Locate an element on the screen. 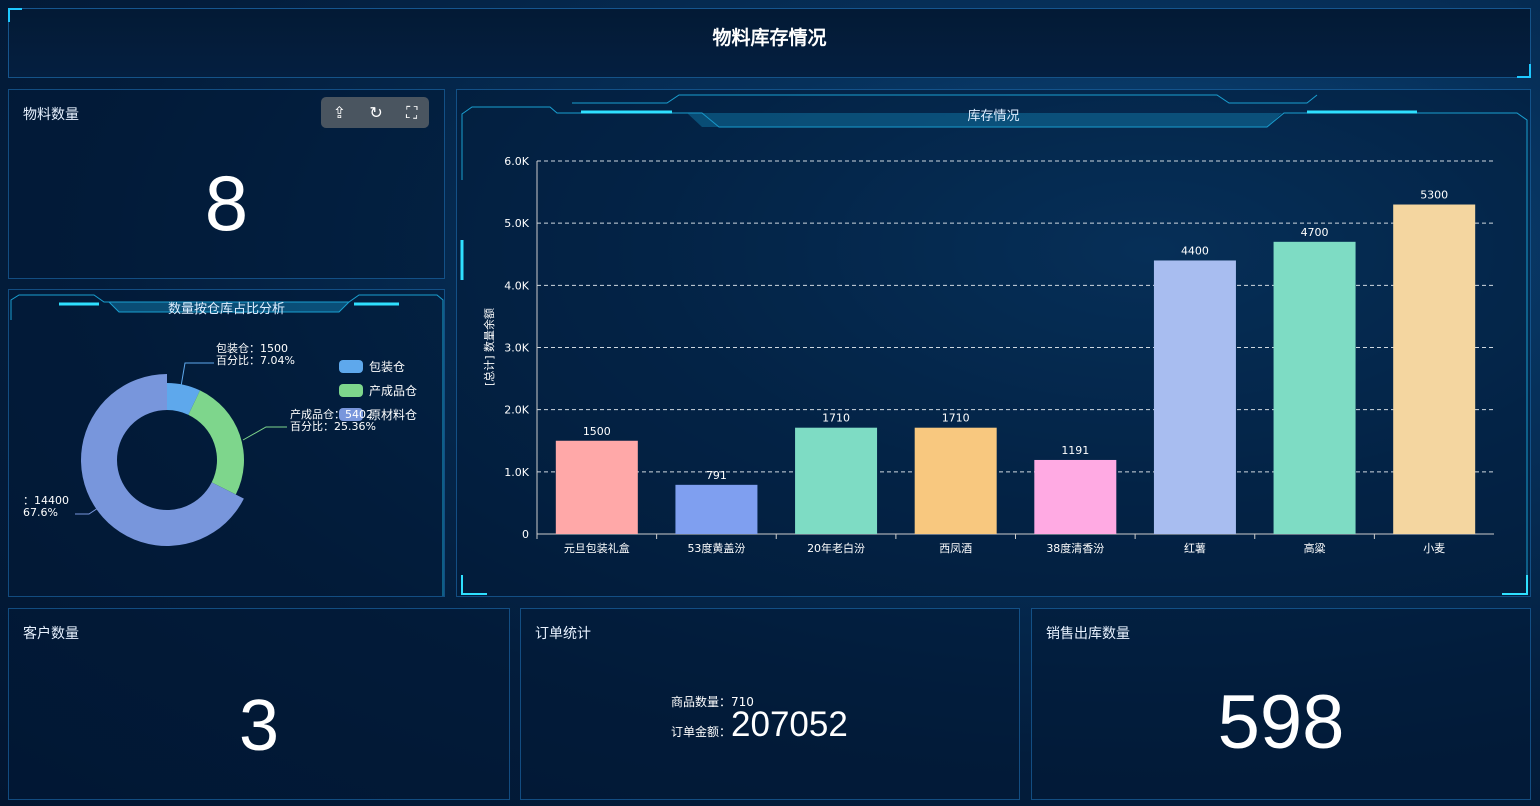 This screenshot has width=1540, height=806. legend-item-packaging: 包装仓 is located at coordinates (372, 366).